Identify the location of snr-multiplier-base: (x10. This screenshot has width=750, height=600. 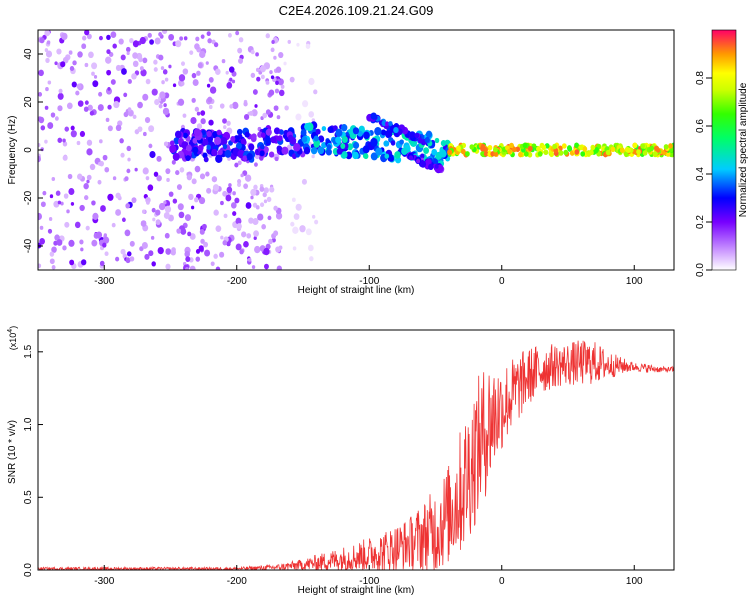
(13, 342).